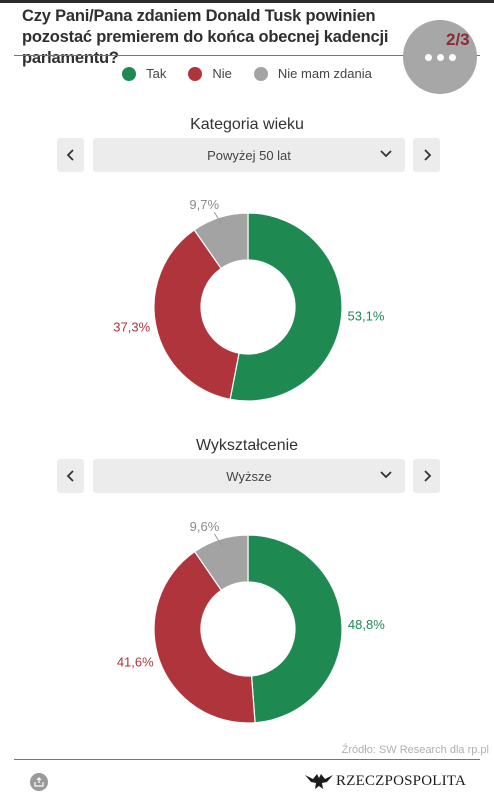 Image resolution: width=494 pixels, height=800 pixels. What do you see at coordinates (366, 316) in the screenshot?
I see `slice-label-tak: 53,1%` at bounding box center [366, 316].